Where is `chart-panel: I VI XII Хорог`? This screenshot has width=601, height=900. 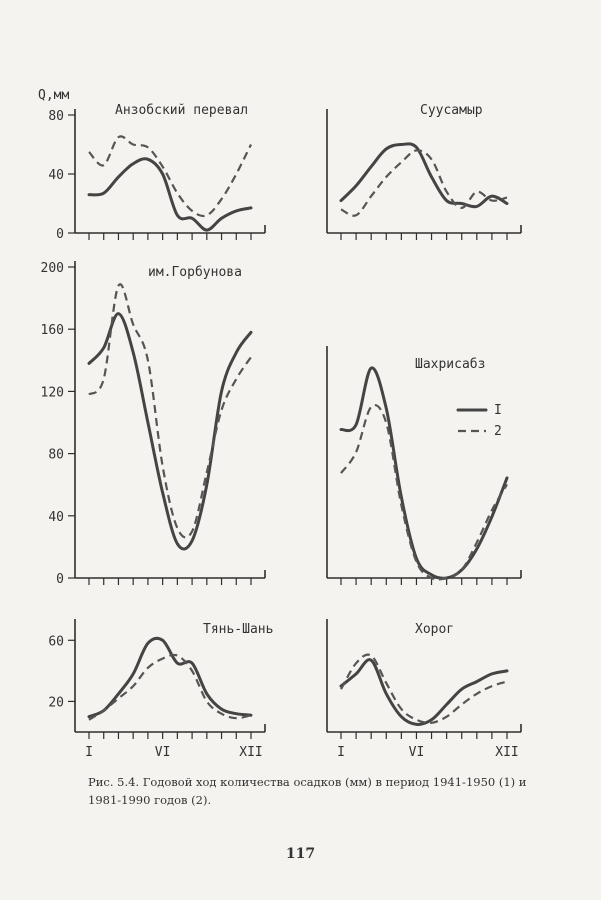
chart-panel: I VI XII Хорог is located at coordinates (424, 689).